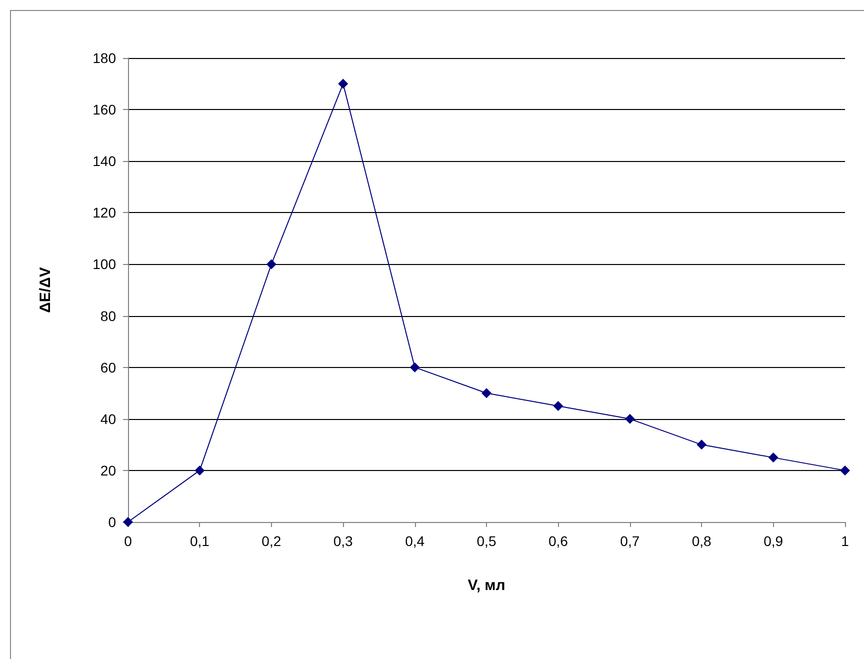 The image size is (865, 659). I want to click on x-tick-label: 0,2, so click(272, 541).